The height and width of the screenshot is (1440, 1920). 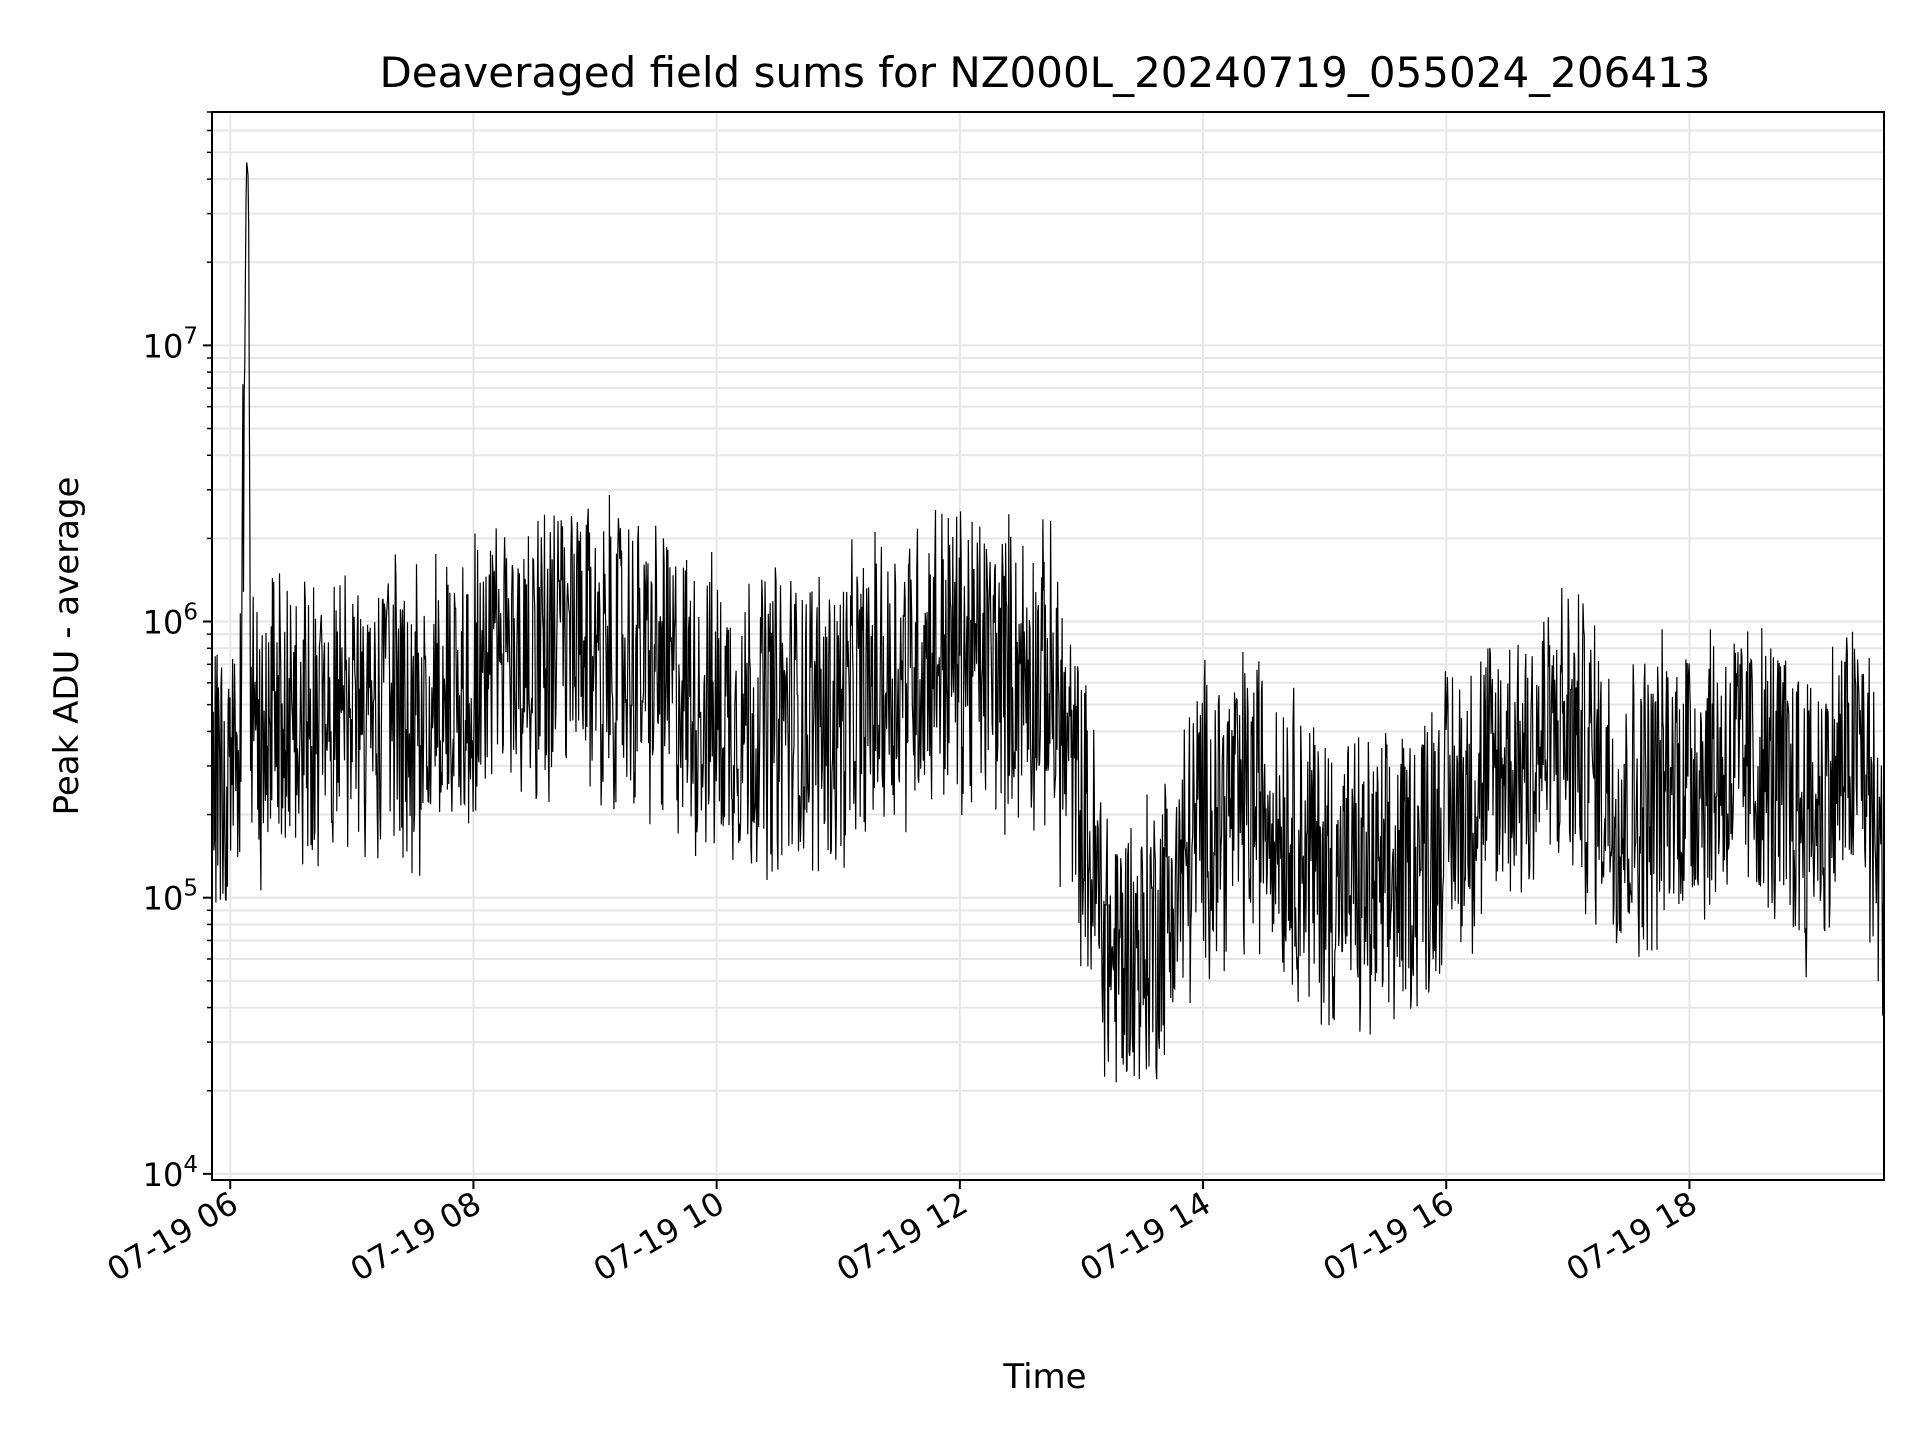 What do you see at coordinates (170, 621) in the screenshot?
I see `y-tick-label: 10⁶` at bounding box center [170, 621].